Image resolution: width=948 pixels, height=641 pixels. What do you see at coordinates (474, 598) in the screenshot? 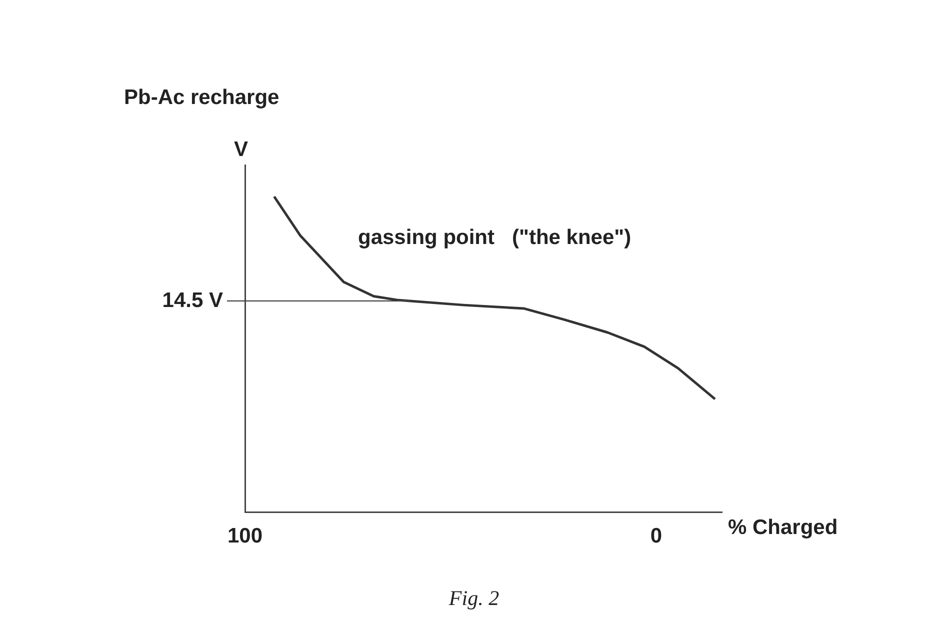
I see `caption: Fig. 2` at bounding box center [474, 598].